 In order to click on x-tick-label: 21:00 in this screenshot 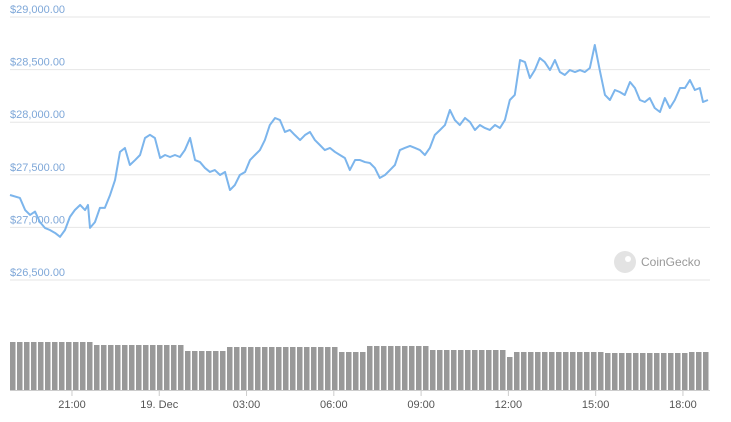, I will do `click(72, 405)`.